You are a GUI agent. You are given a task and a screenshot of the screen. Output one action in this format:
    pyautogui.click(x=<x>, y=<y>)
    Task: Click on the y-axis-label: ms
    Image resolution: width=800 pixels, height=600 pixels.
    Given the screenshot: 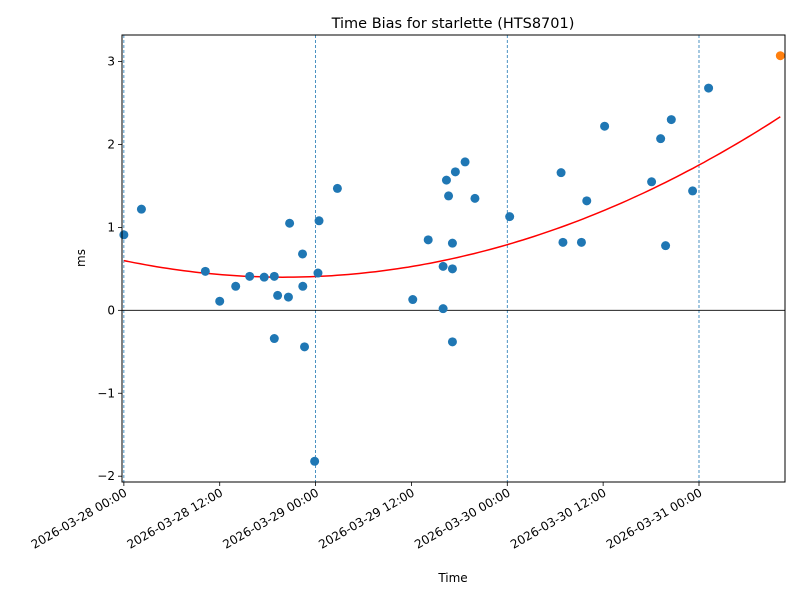 What is the action you would take?
    pyautogui.click(x=81, y=258)
    